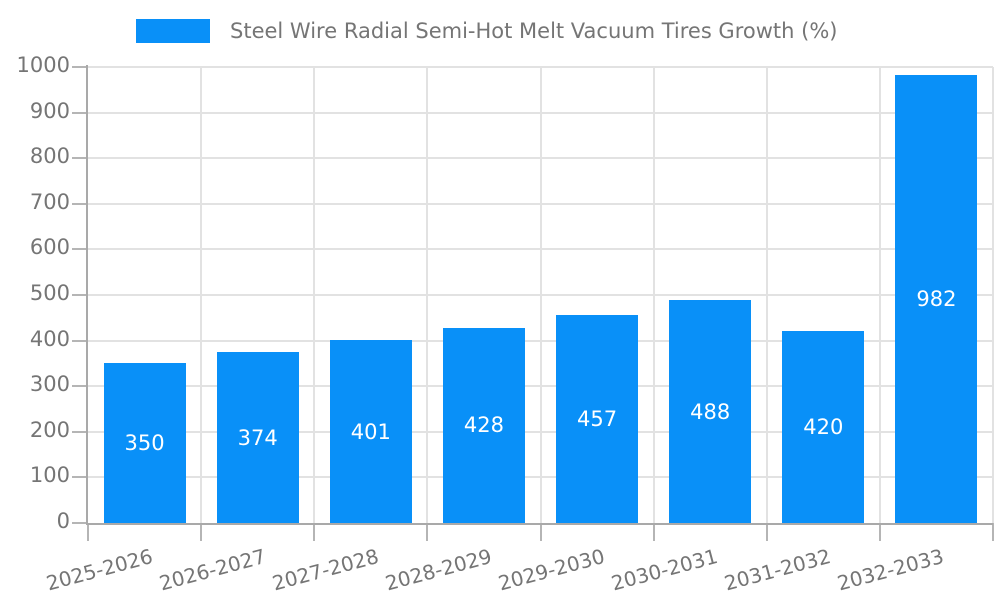 This screenshot has width=1000, height=600. What do you see at coordinates (438, 570) in the screenshot?
I see `x-axis-tick-label: 2028-2029` at bounding box center [438, 570].